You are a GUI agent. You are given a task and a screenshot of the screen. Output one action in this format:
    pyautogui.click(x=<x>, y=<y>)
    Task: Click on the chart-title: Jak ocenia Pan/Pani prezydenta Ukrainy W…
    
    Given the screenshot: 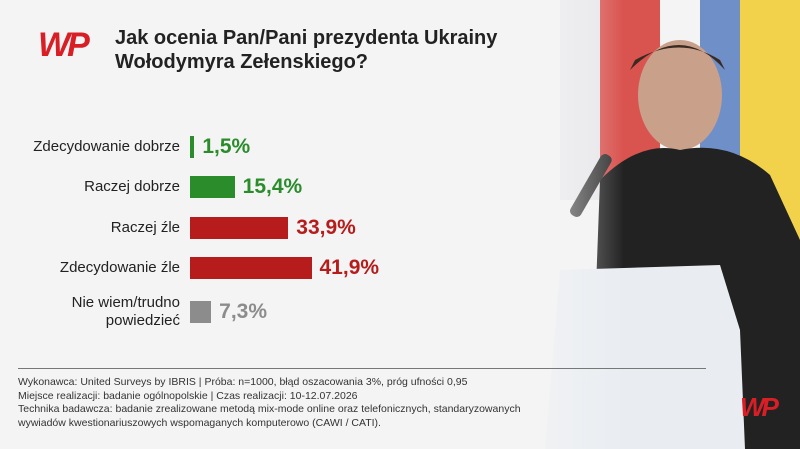 What is the action you would take?
    pyautogui.click(x=306, y=50)
    